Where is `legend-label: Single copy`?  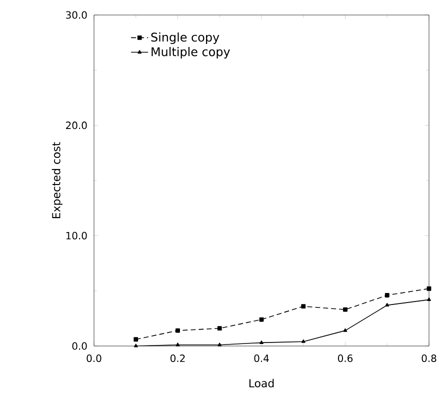
legend-label: Single copy is located at coordinates (185, 38).